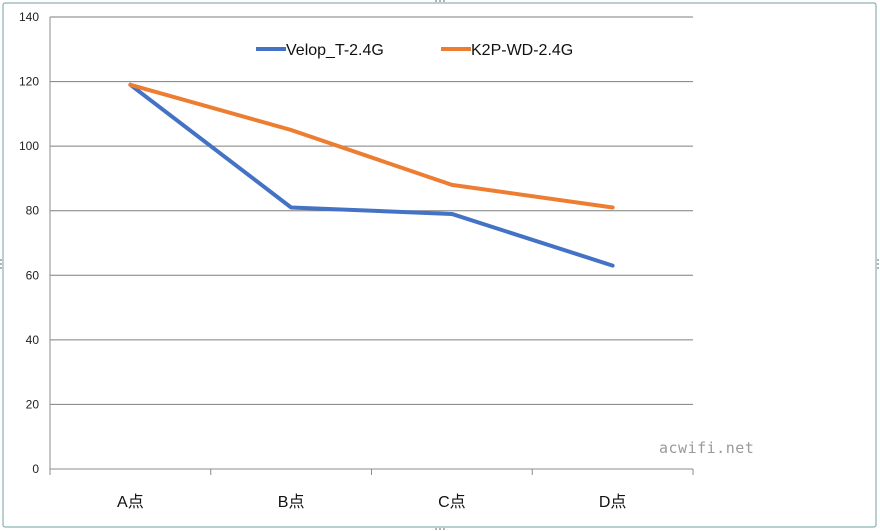 The image size is (880, 531). Describe the element at coordinates (29, 243) in the screenshot. I see `y-axis-ticks: 0 20 40 60 80 100 120 140` at that location.